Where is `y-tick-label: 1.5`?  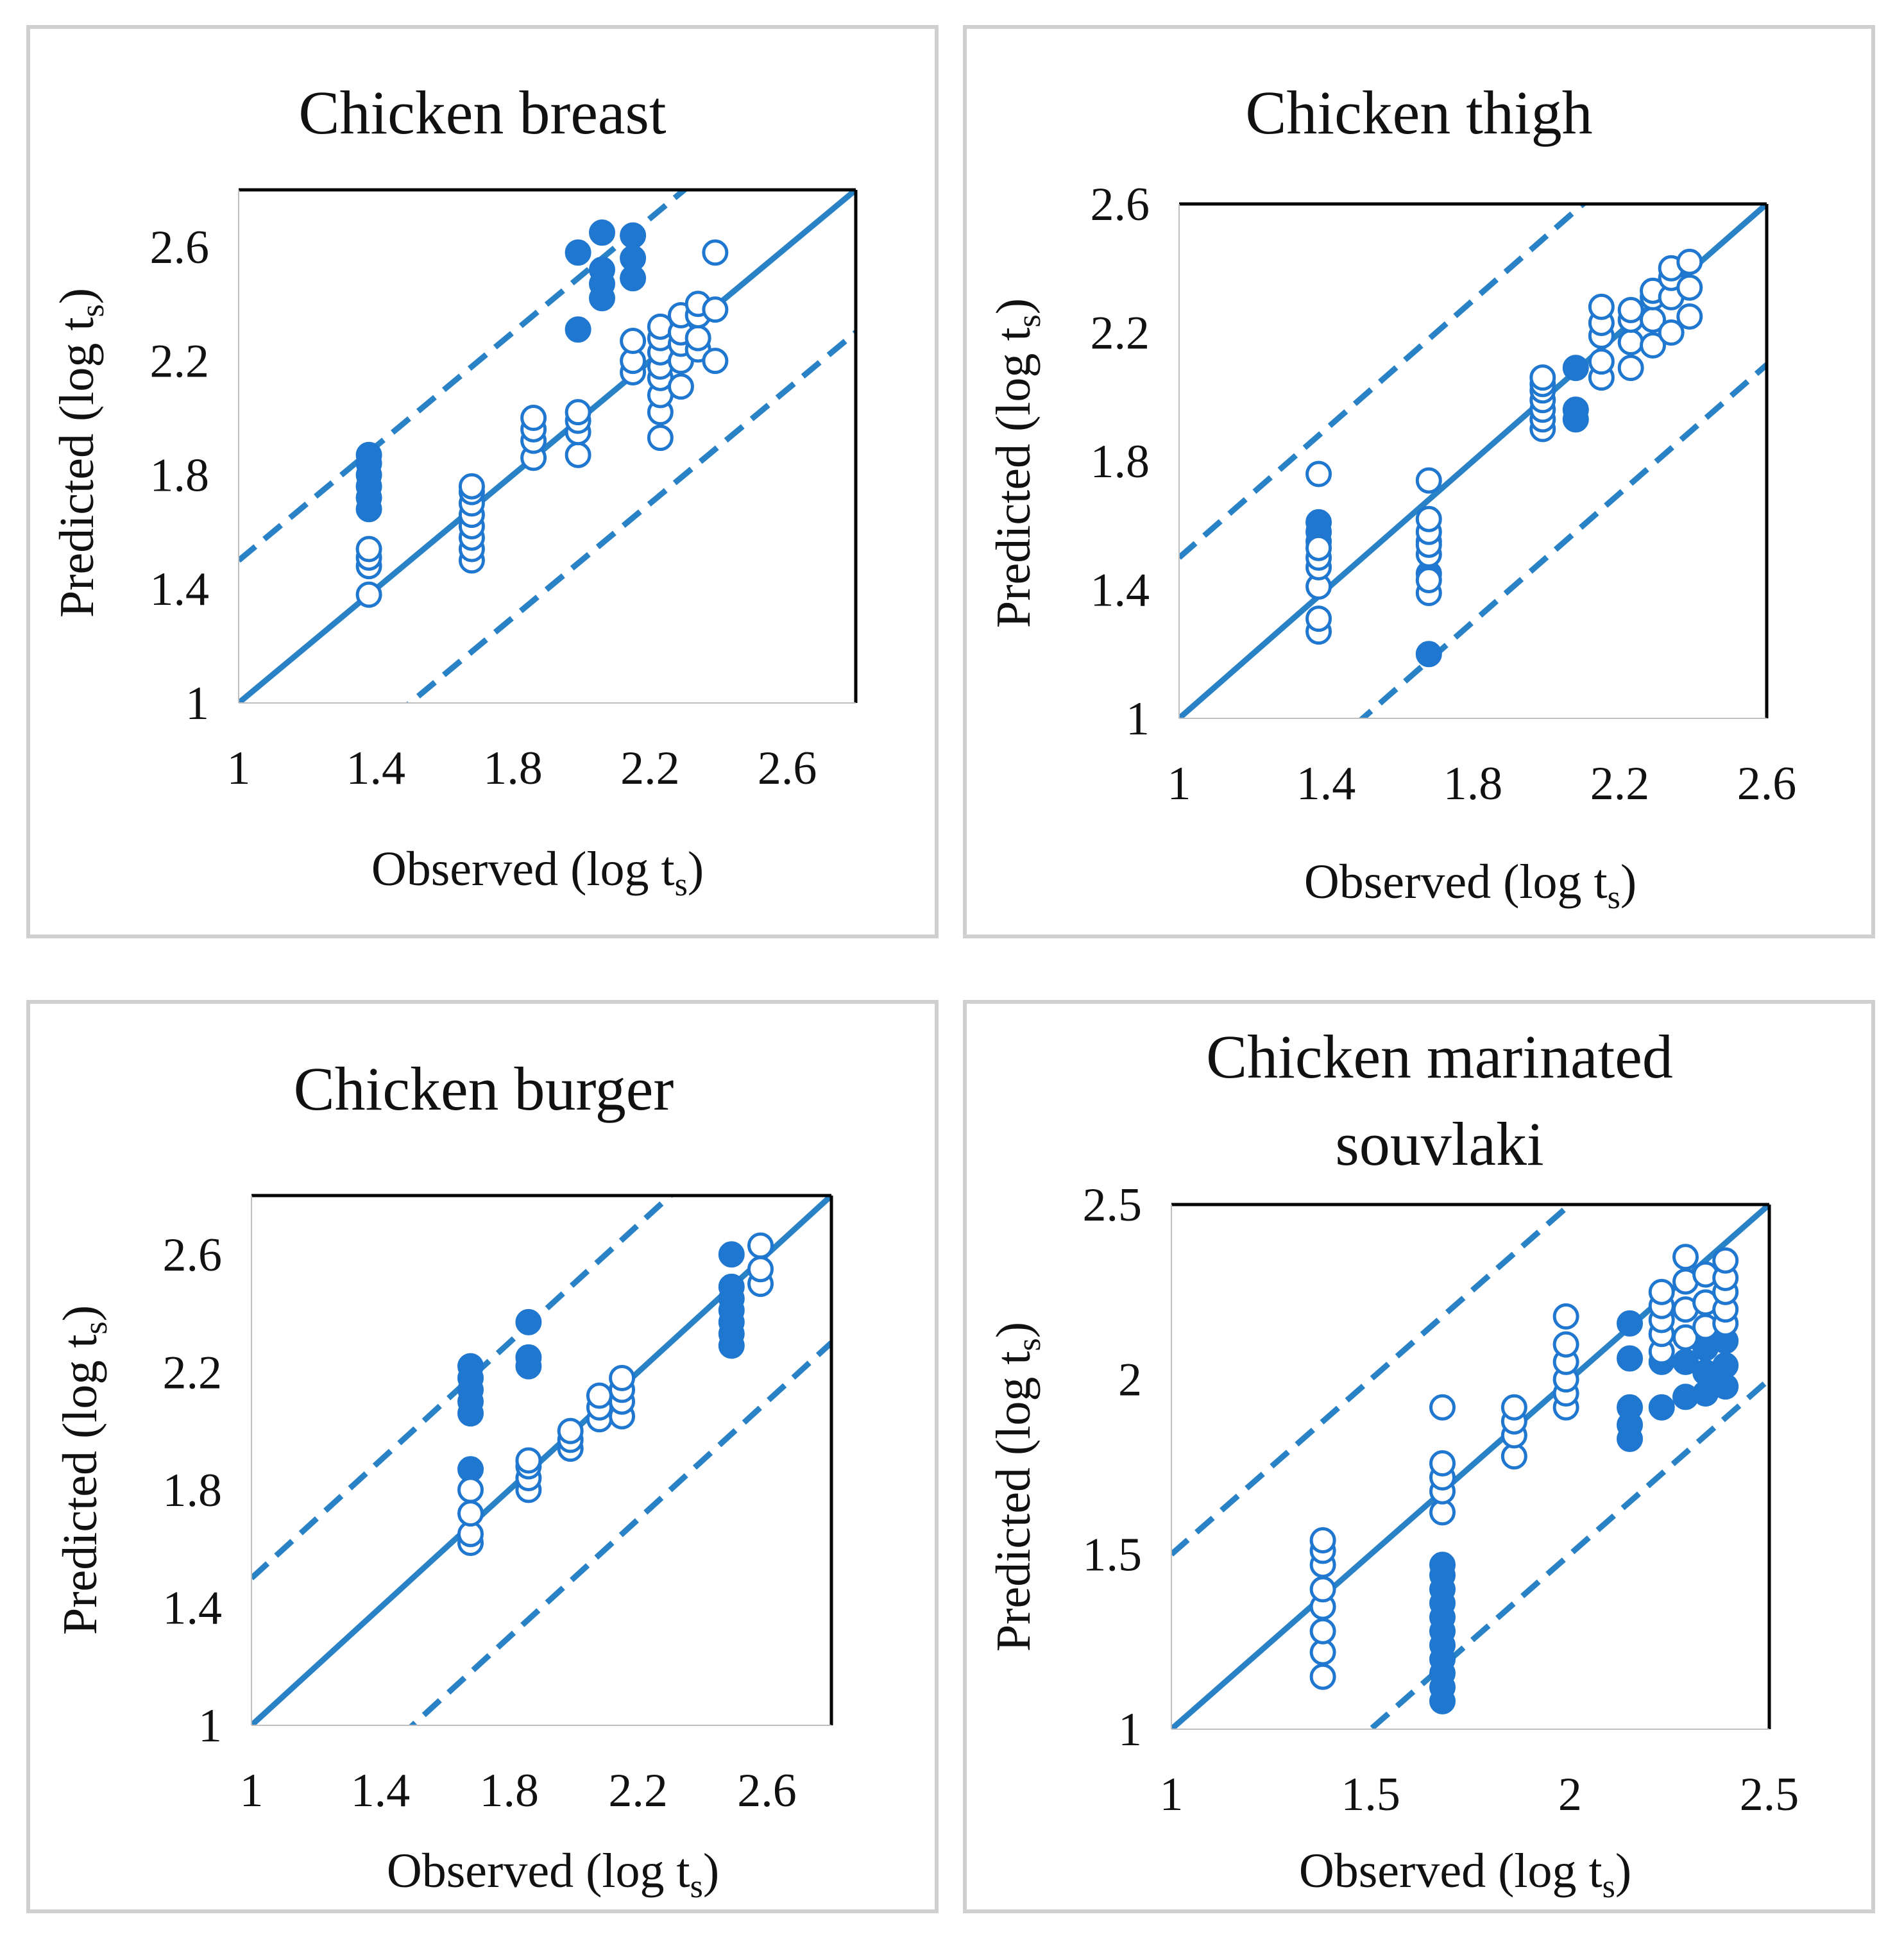
y-tick-label: 1.5 is located at coordinates (1113, 1555).